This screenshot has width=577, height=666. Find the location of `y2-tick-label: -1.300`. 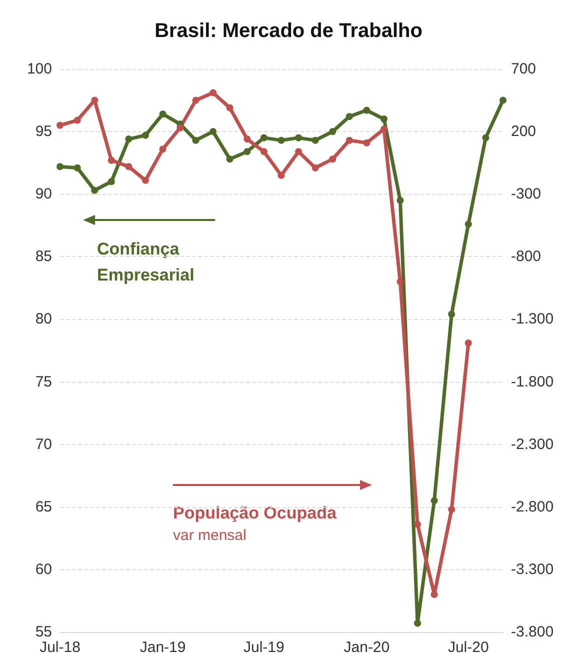

y2-tick-label: -1.300 is located at coordinates (532, 319).